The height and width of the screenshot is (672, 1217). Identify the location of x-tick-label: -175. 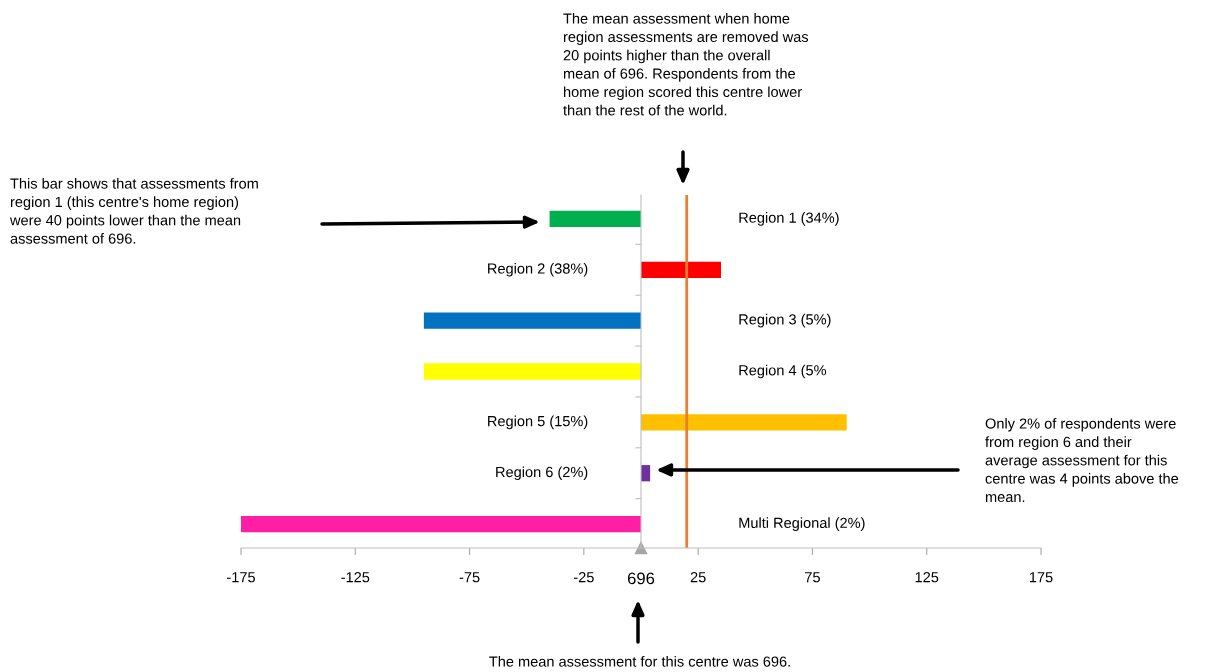
(241, 577).